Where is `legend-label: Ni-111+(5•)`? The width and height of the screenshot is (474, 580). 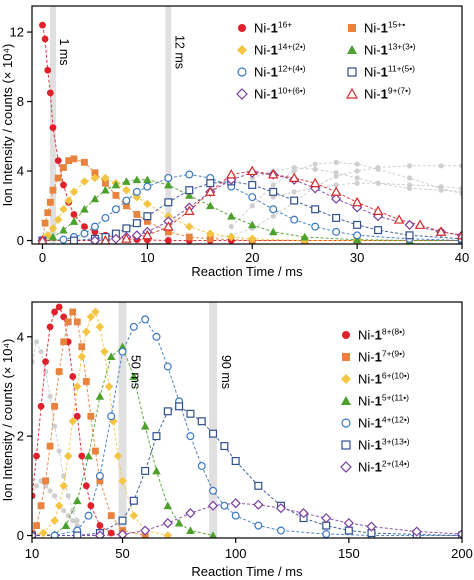 legend-label: Ni-111+(5•) is located at coordinates (389, 72).